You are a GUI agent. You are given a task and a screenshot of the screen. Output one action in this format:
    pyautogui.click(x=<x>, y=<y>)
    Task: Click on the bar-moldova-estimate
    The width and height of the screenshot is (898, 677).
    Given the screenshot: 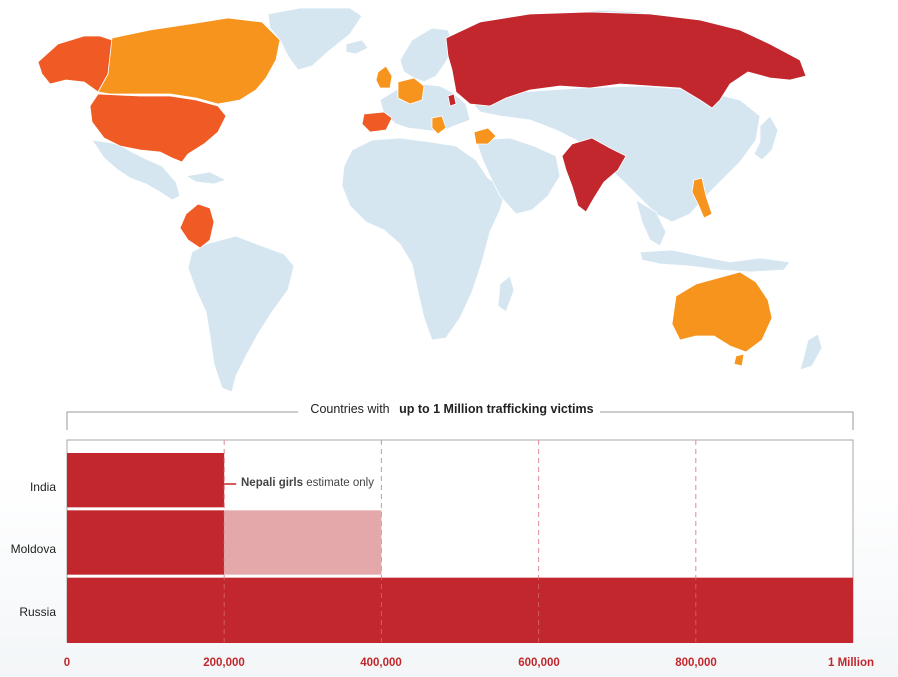 What is the action you would take?
    pyautogui.click(x=303, y=542)
    